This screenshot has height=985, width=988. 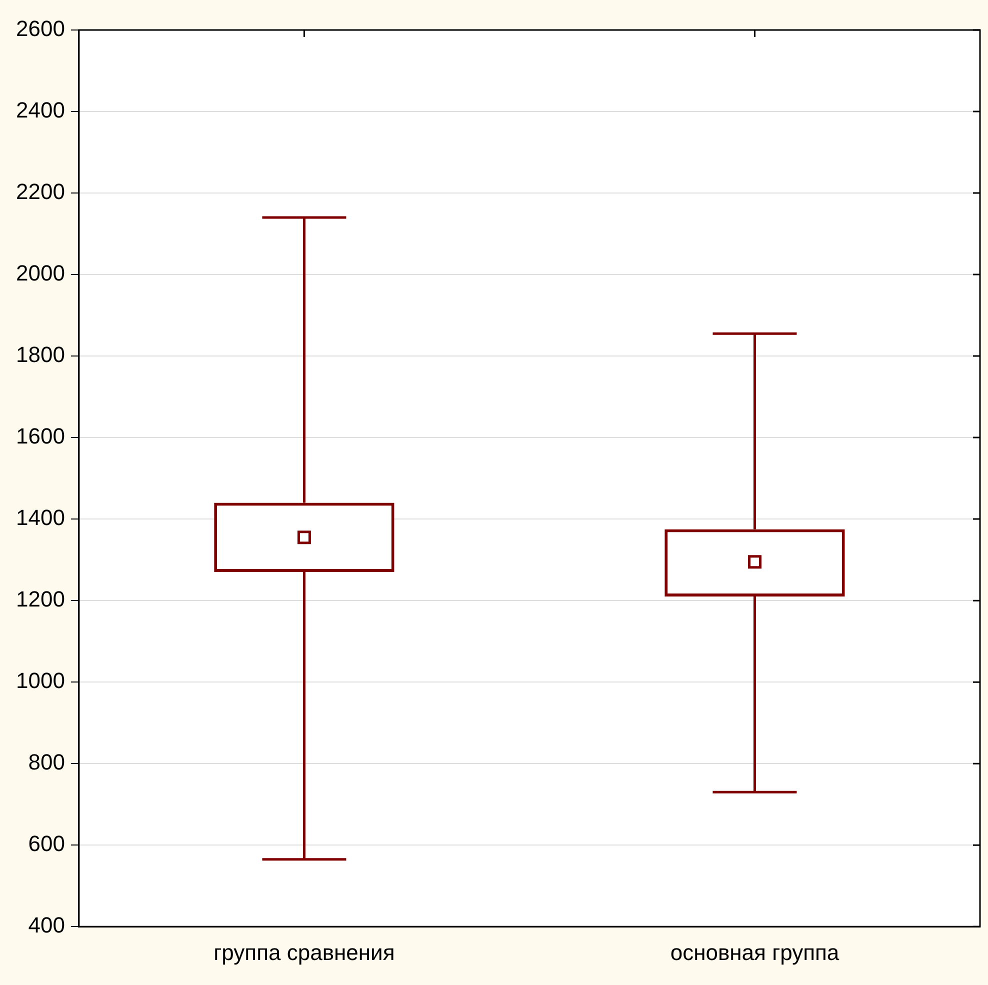 What do you see at coordinates (40, 681) in the screenshot?
I see `y-tick-label: 1000` at bounding box center [40, 681].